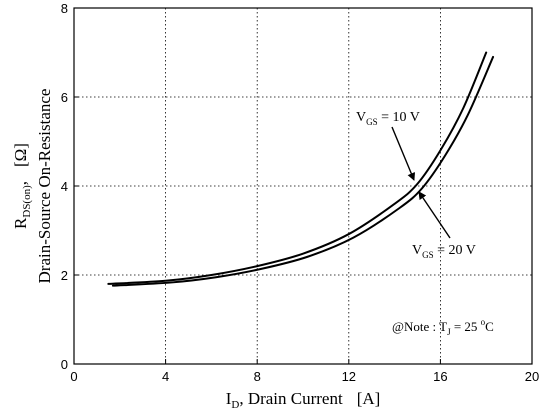 The height and width of the screenshot is (416, 542). Describe the element at coordinates (64, 364) in the screenshot. I see `y-tick-label: 0` at that location.